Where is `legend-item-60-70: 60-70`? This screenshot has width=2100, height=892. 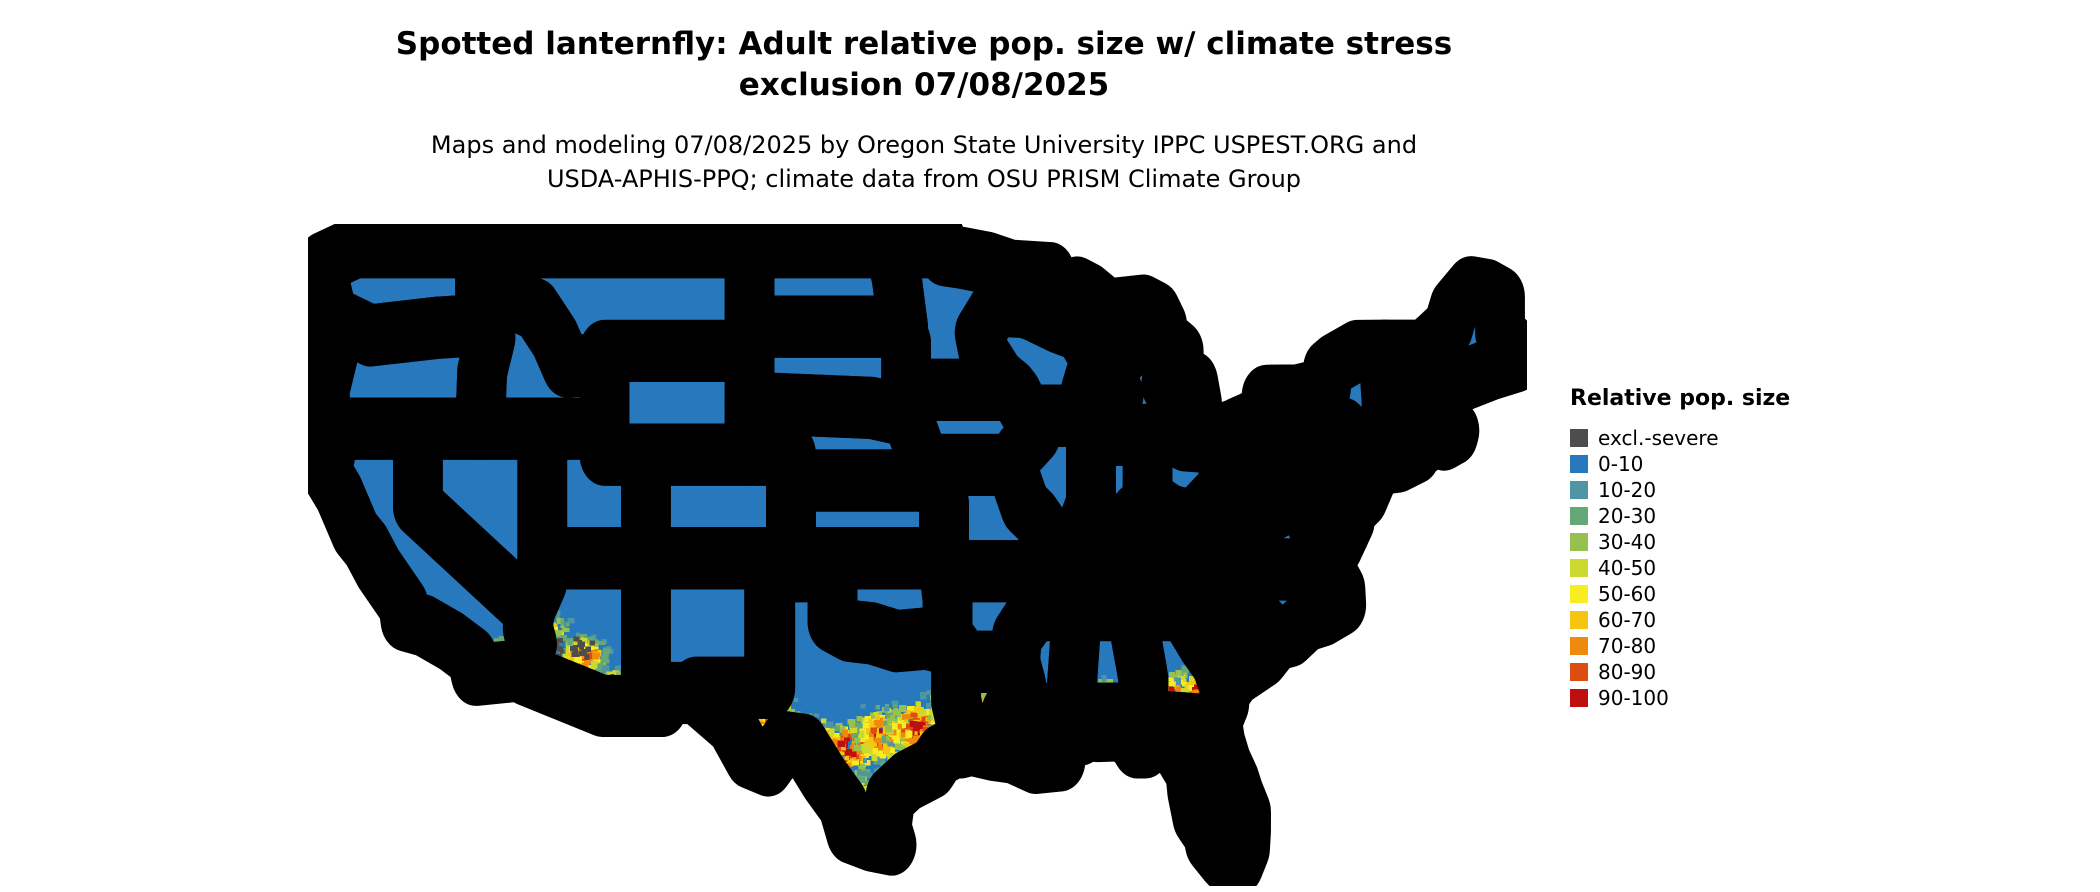
legend-item-60-70: 60-70 is located at coordinates (1680, 620).